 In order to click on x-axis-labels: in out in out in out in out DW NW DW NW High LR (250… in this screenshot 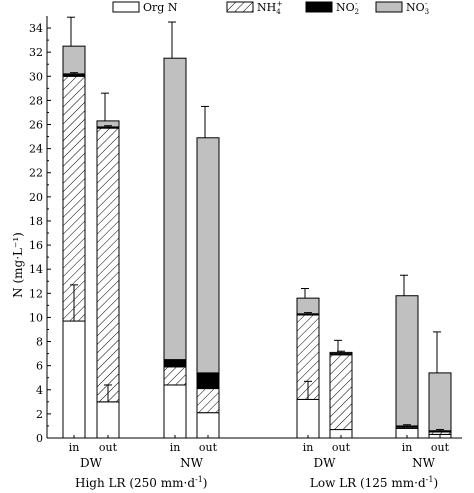, I will do `click(259, 462)`.